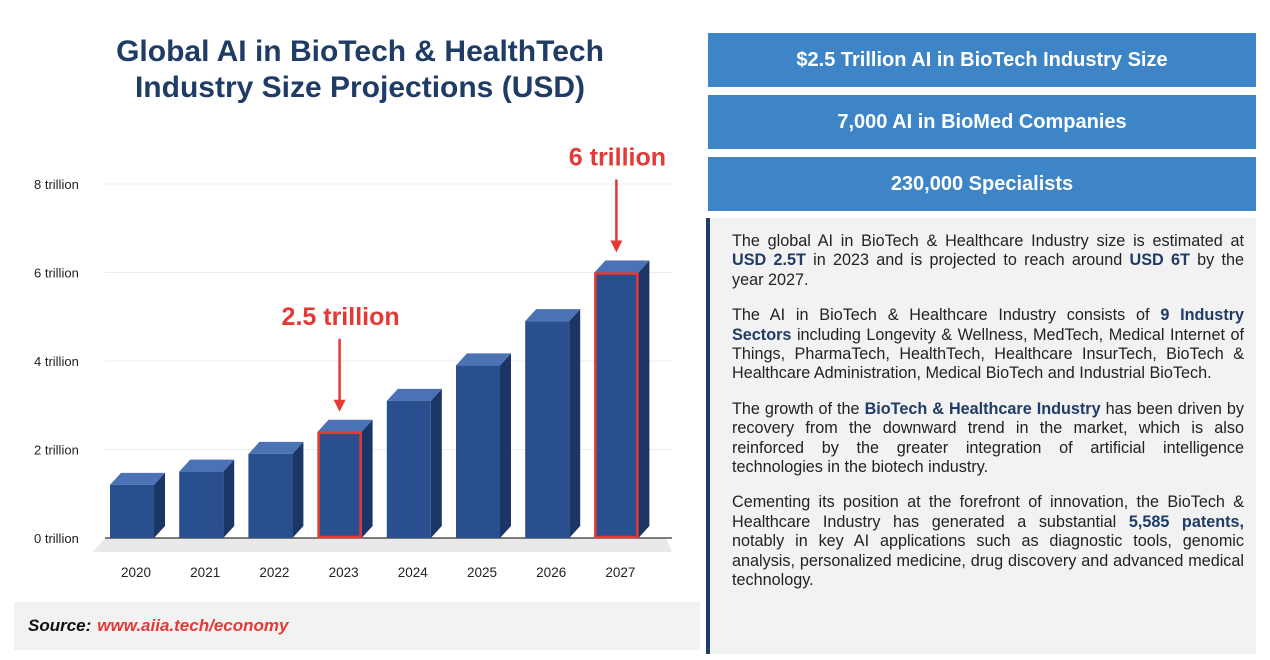  Describe the element at coordinates (60, 625) in the screenshot. I see `source-label: Source:` at that location.